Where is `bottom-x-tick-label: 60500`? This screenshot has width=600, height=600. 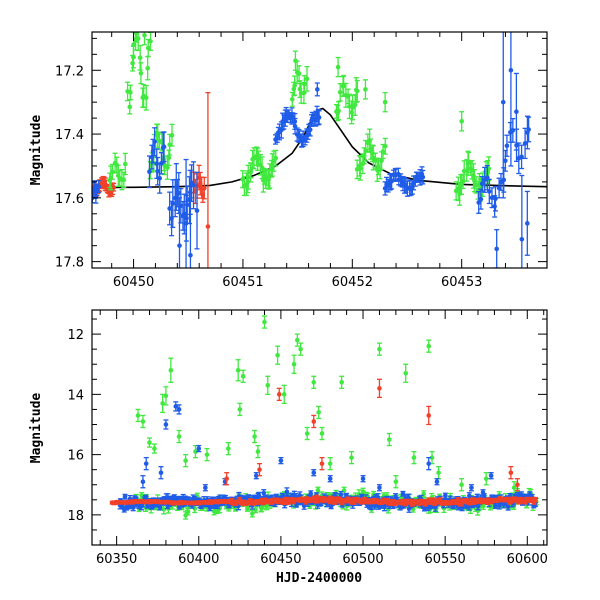 bottom-x-tick-label: 60500 is located at coordinates (362, 559).